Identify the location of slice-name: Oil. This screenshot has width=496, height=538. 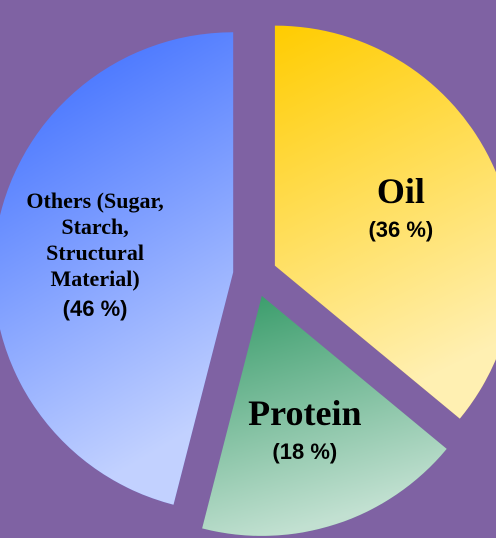
(400, 191).